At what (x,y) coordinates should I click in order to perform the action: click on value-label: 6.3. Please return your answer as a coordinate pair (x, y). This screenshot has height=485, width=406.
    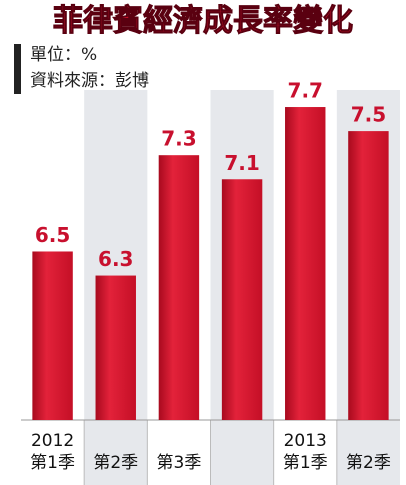
    Looking at the image, I should click on (115, 259).